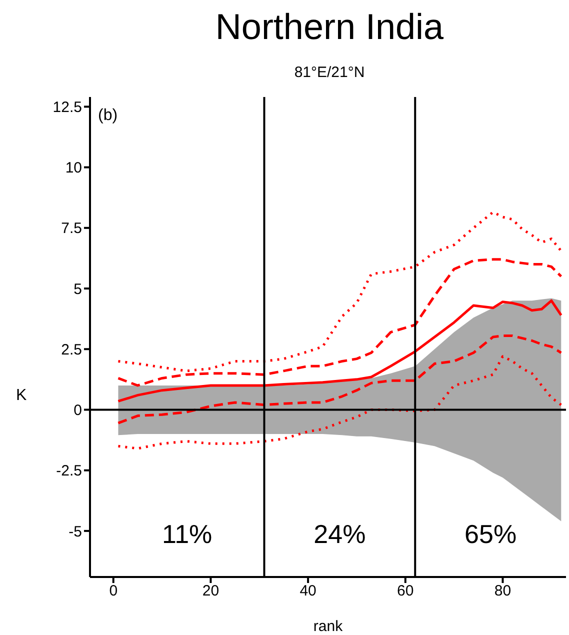  Describe the element at coordinates (328, 626) in the screenshot. I see `x-axis-title: rank` at that location.